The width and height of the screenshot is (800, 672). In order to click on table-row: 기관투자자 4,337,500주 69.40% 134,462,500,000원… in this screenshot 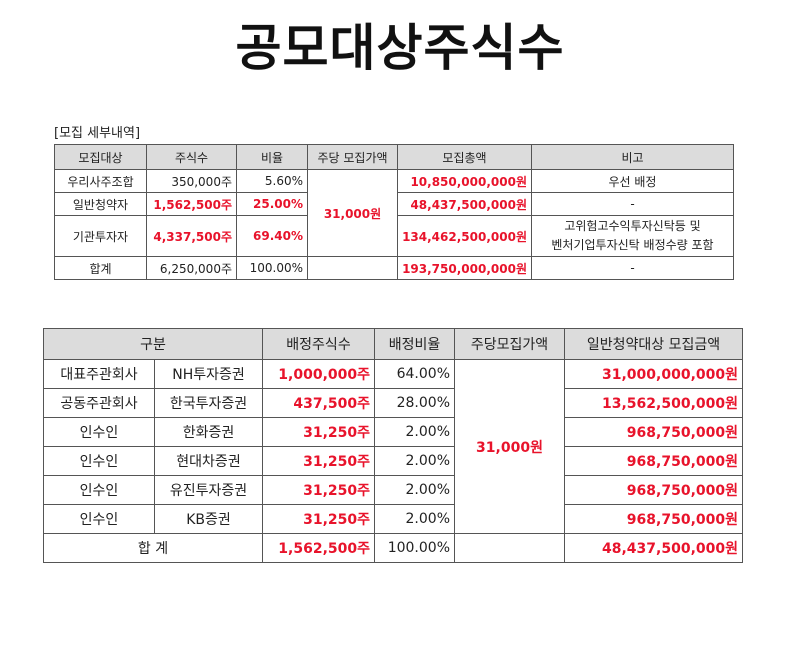, I will do `click(394, 236)`.